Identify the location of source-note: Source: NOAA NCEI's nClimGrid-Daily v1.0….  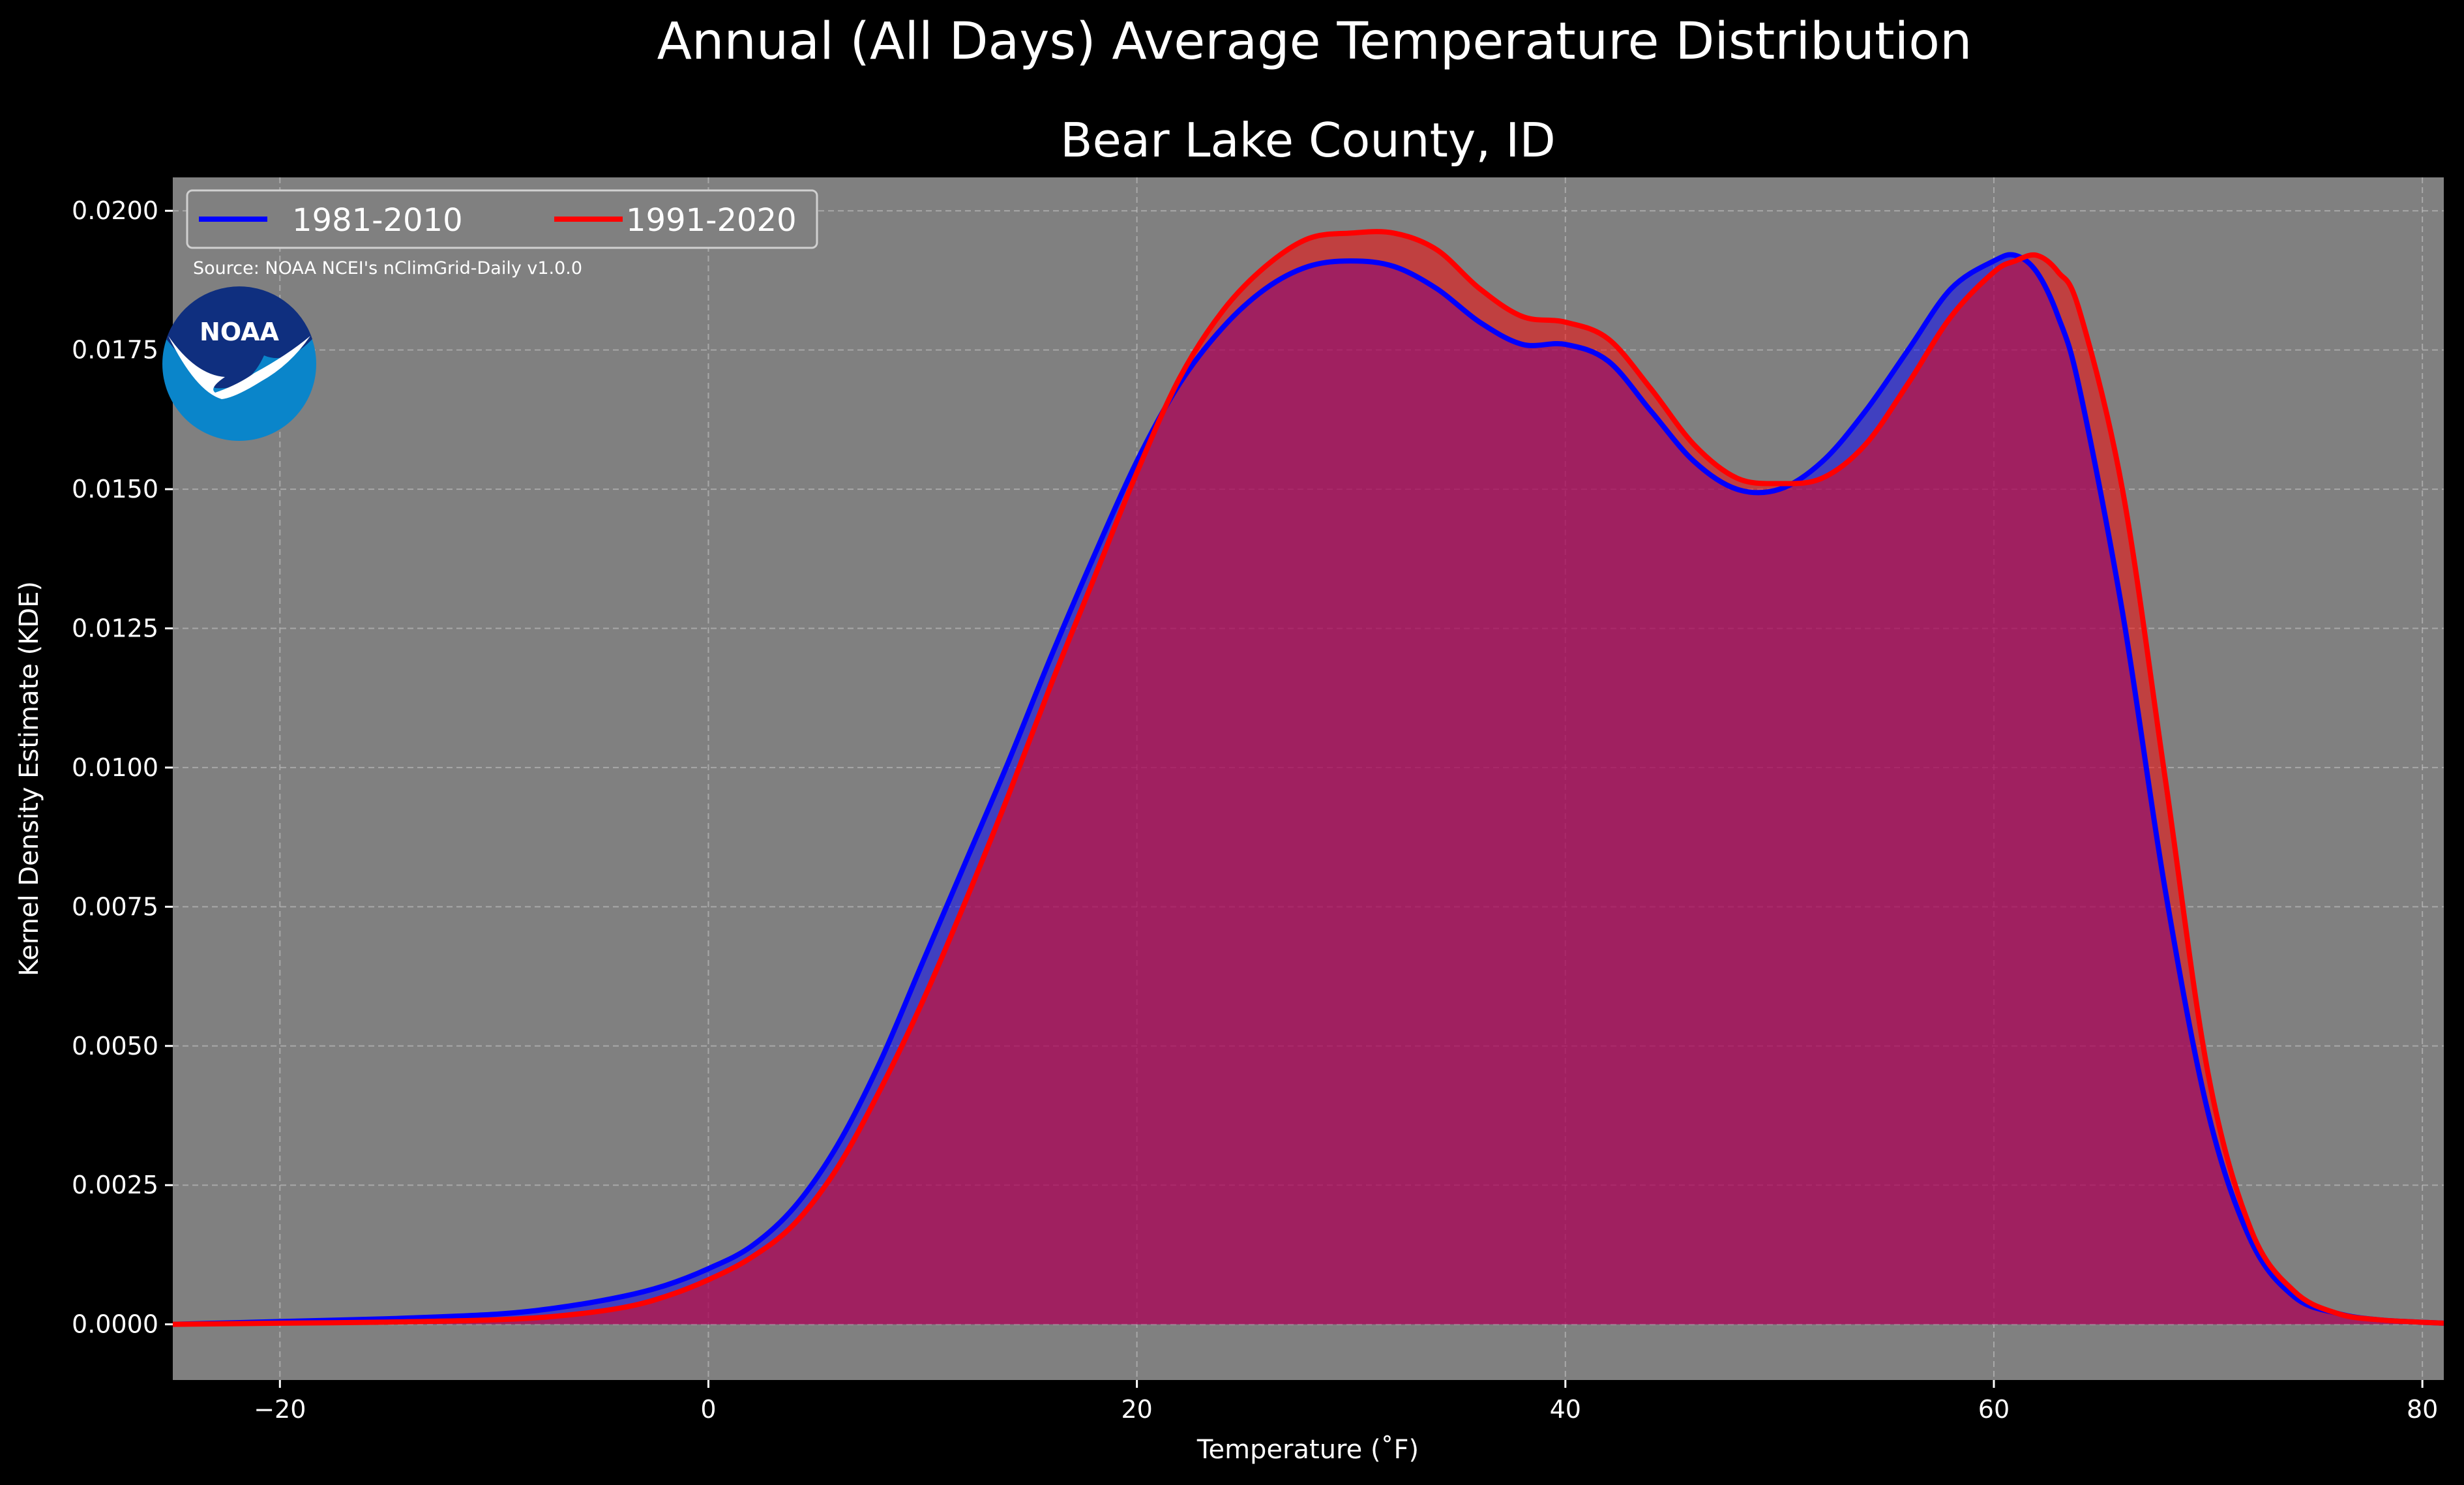
(387, 268).